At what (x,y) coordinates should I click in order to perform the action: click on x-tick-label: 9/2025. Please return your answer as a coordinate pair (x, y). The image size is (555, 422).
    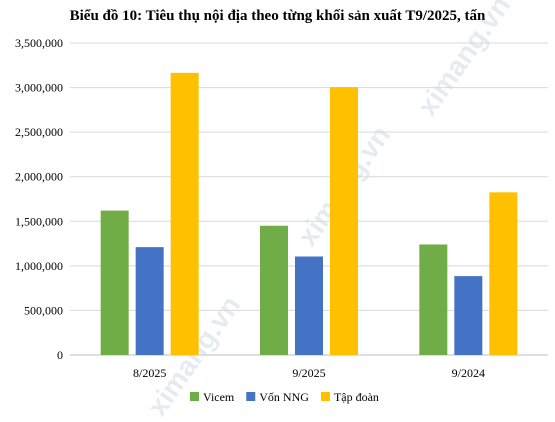
    Looking at the image, I should click on (308, 373).